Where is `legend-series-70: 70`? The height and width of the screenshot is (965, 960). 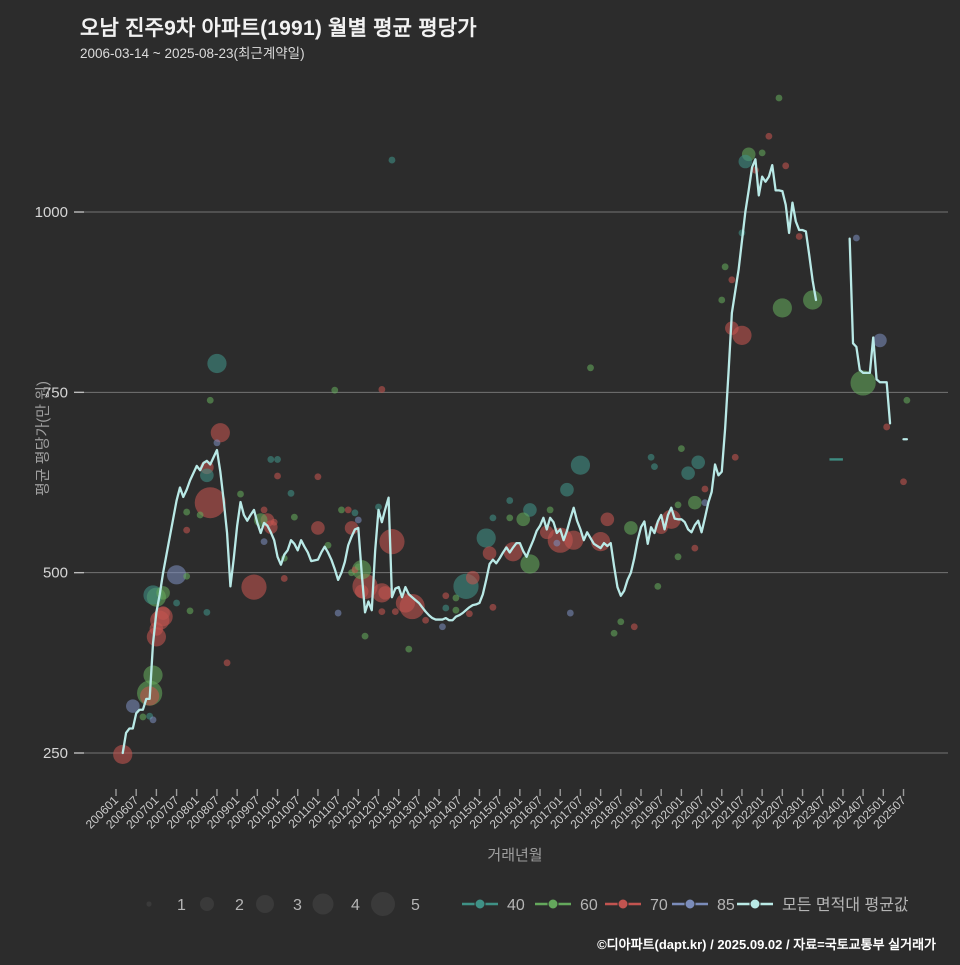
legend-series-70: 70 is located at coordinates (636, 905).